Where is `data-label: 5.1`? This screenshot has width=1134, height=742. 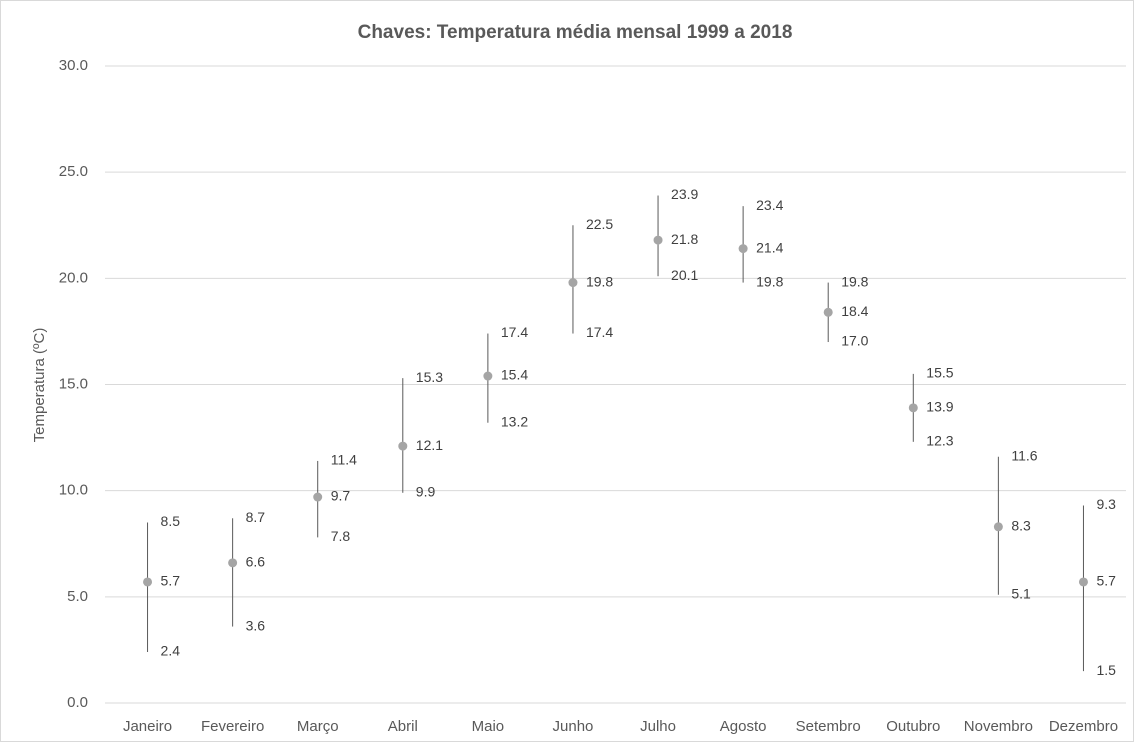 data-label: 5.1 is located at coordinates (1021, 593).